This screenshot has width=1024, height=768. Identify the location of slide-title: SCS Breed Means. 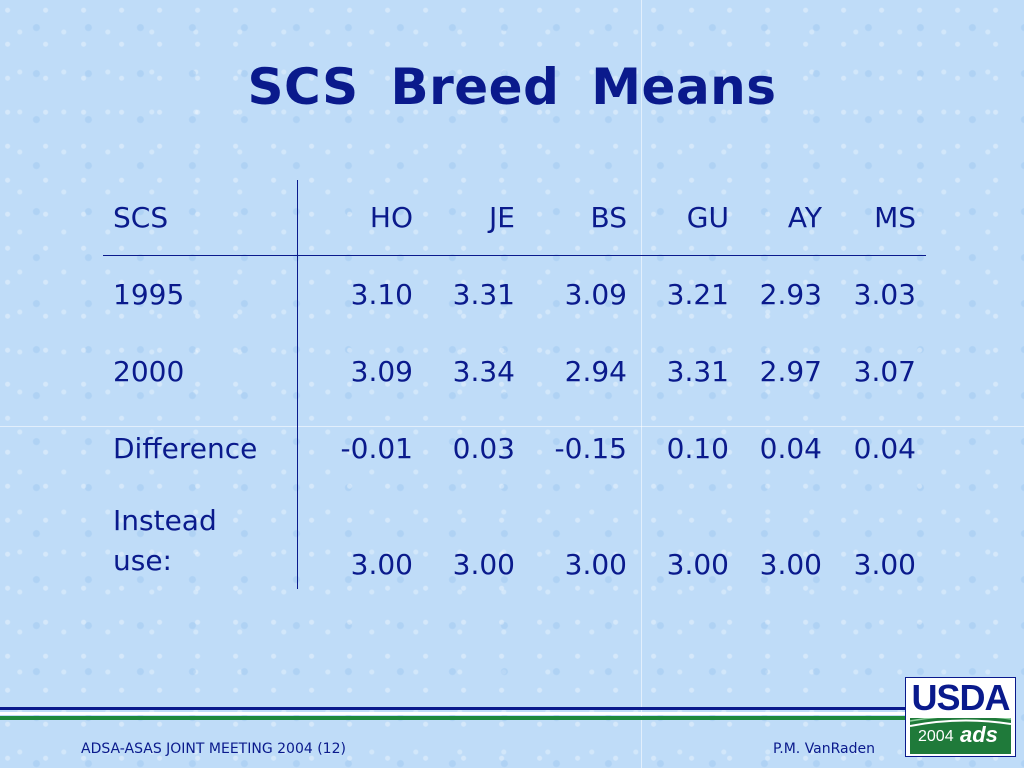
(512, 87).